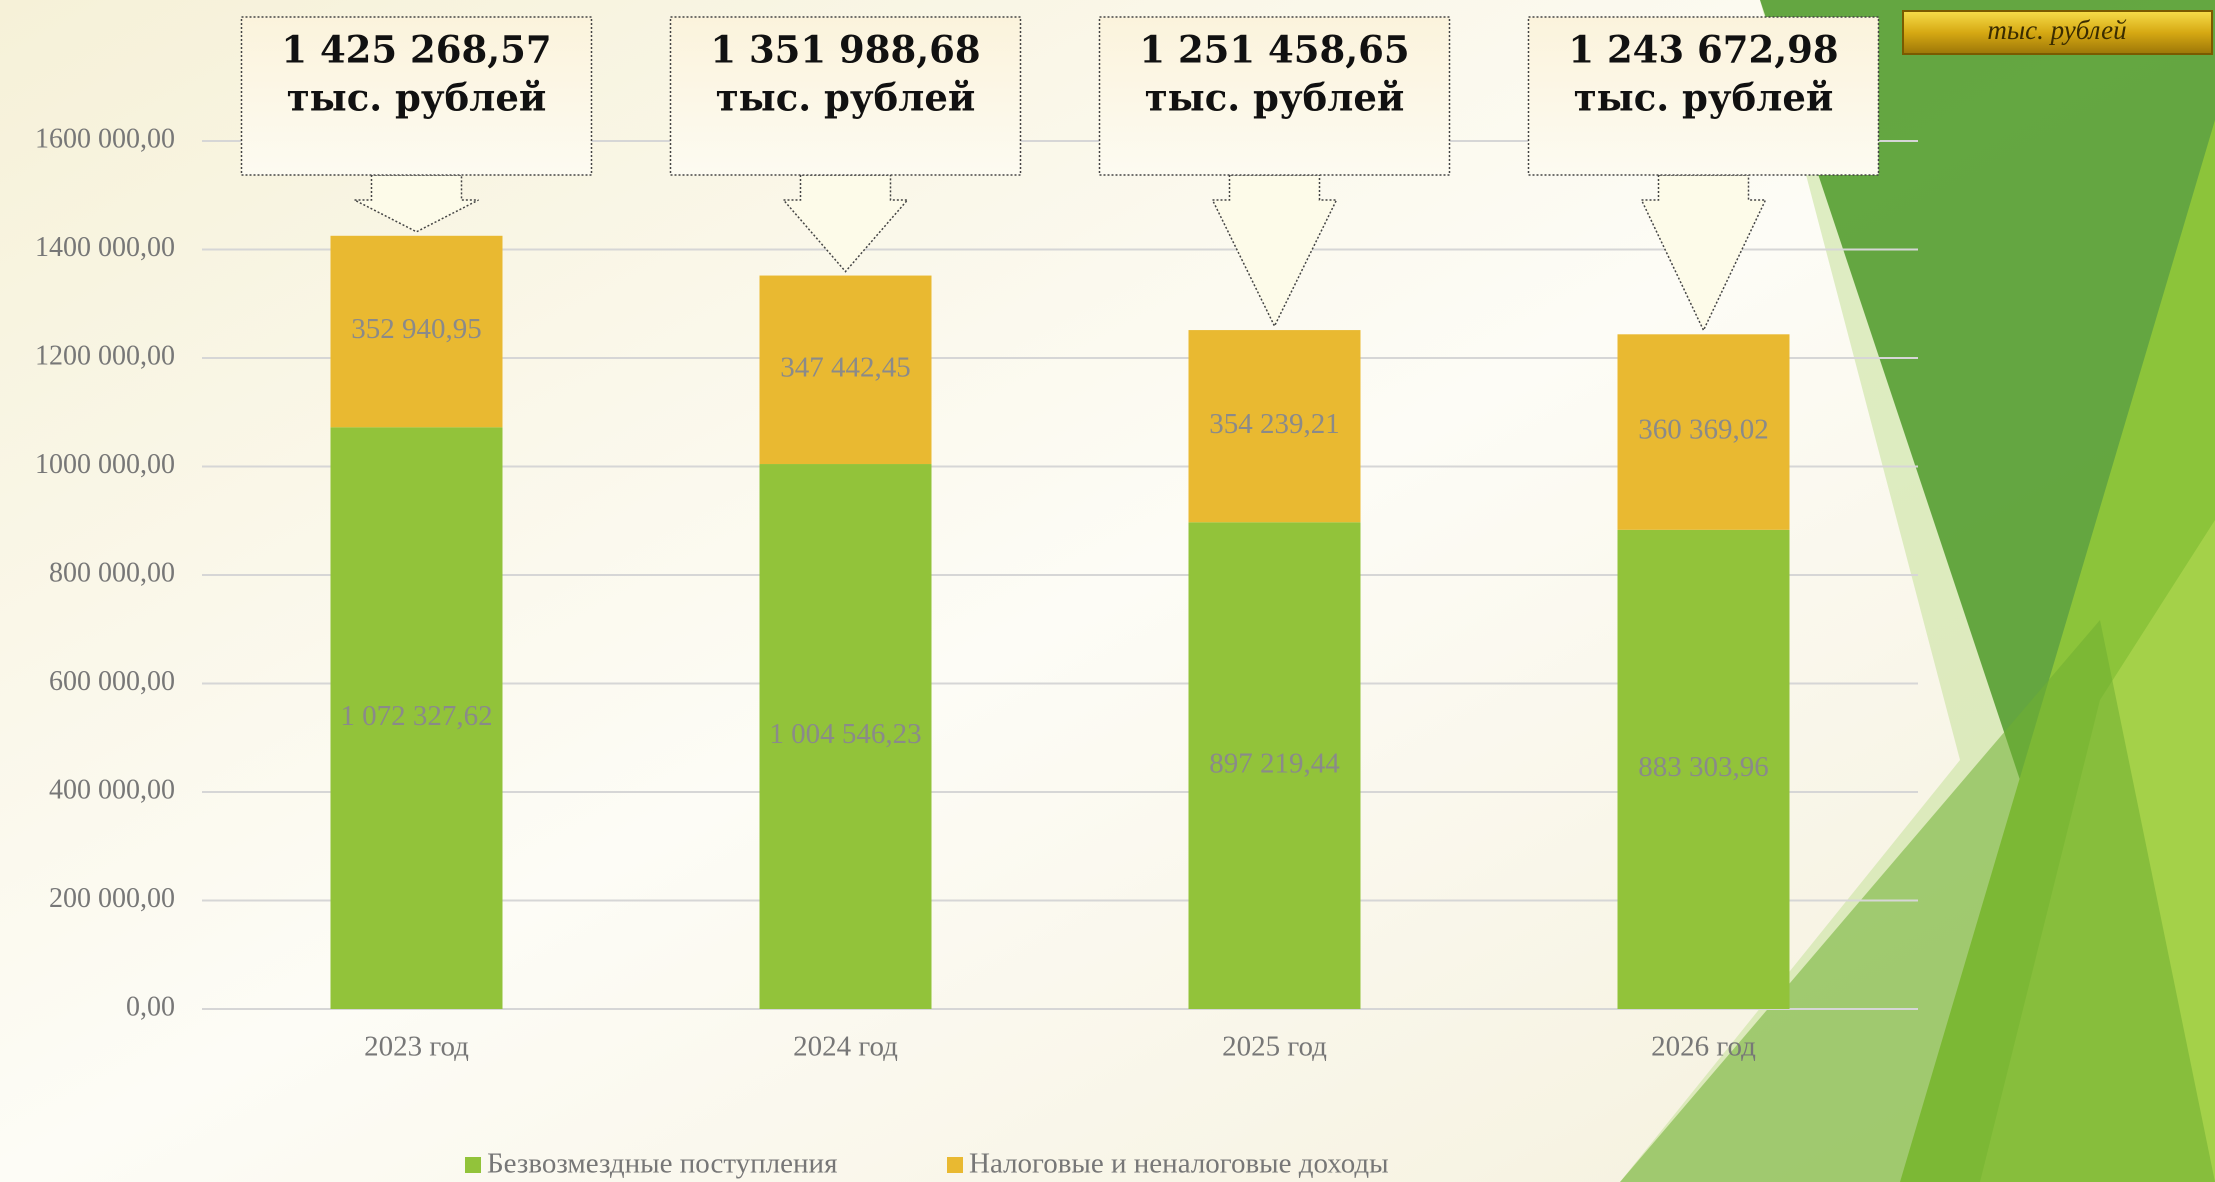 Image resolution: width=2215 pixels, height=1182 pixels. I want to click on value-label: 352 940,95, so click(416, 329).